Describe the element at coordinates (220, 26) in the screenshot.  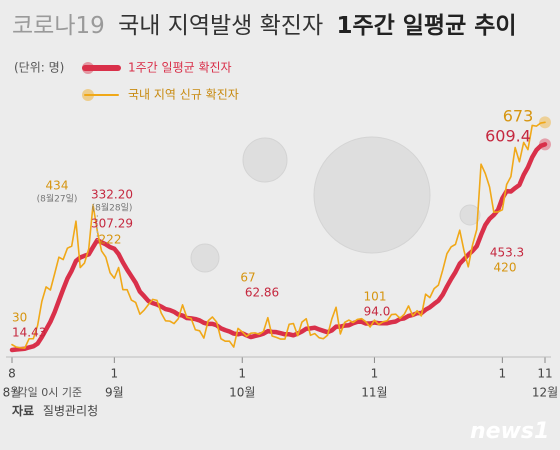
I see `title-main: 국내 지역발생 확진자` at that location.